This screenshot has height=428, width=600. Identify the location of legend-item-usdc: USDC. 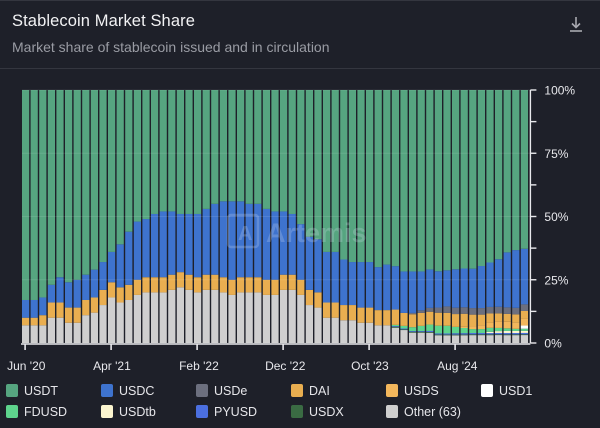
(148, 390).